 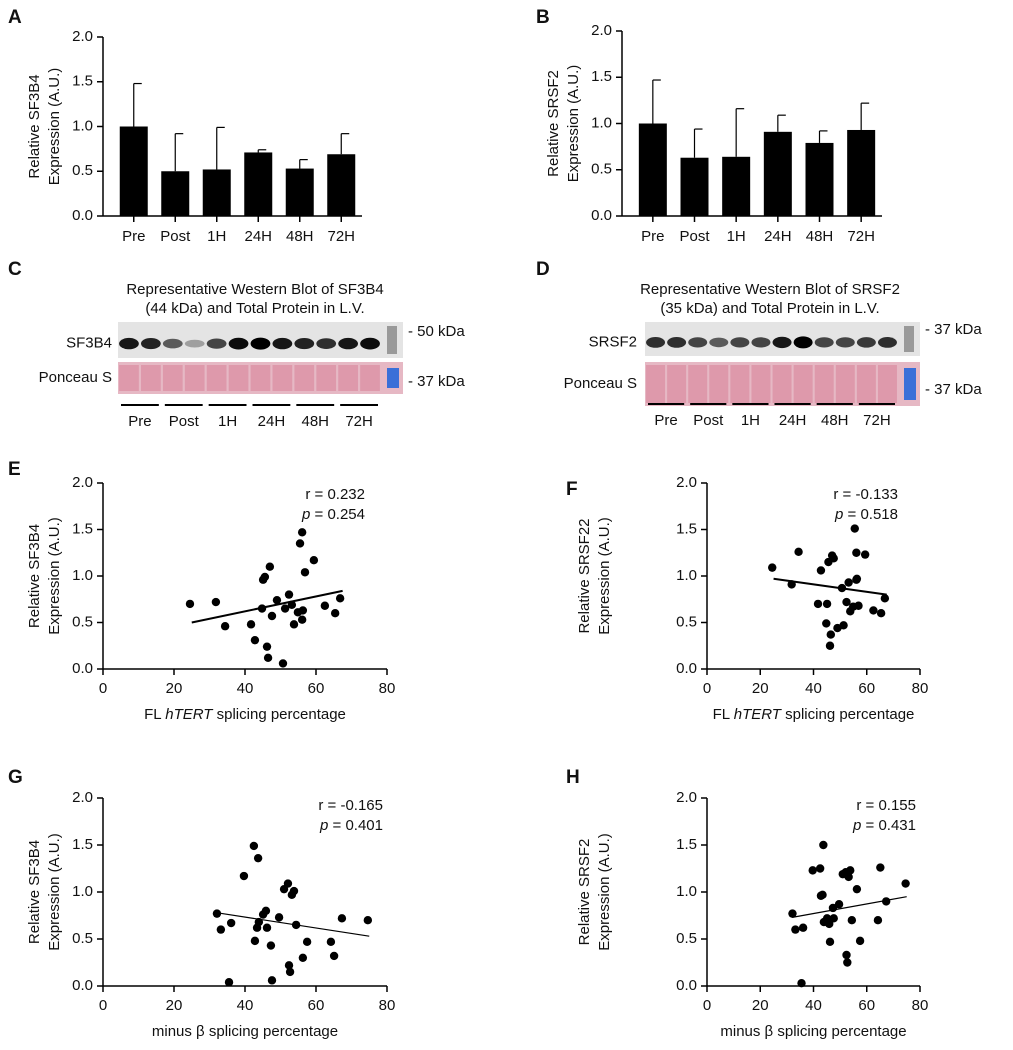 I want to click on x-tick-label: 24H, so click(x=778, y=236).